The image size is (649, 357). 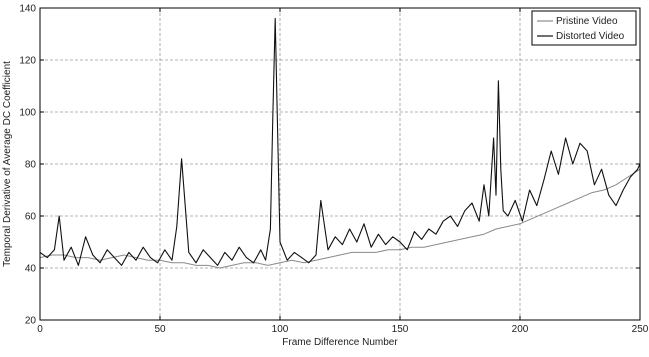 I want to click on y-tick-label: 40, so click(x=31, y=269).